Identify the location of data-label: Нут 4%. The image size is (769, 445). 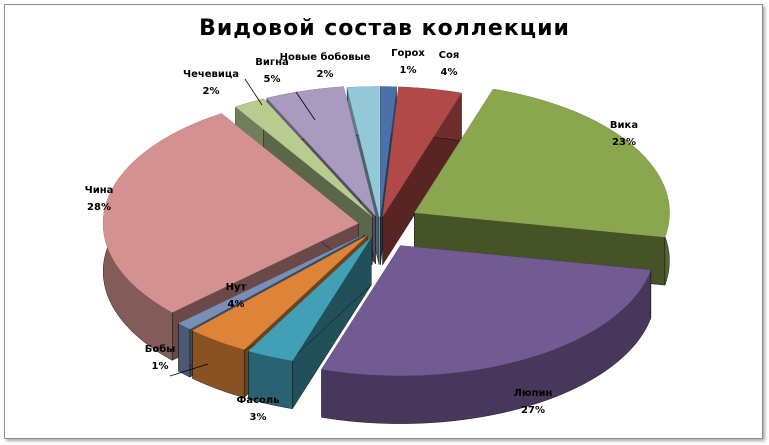
(236, 296).